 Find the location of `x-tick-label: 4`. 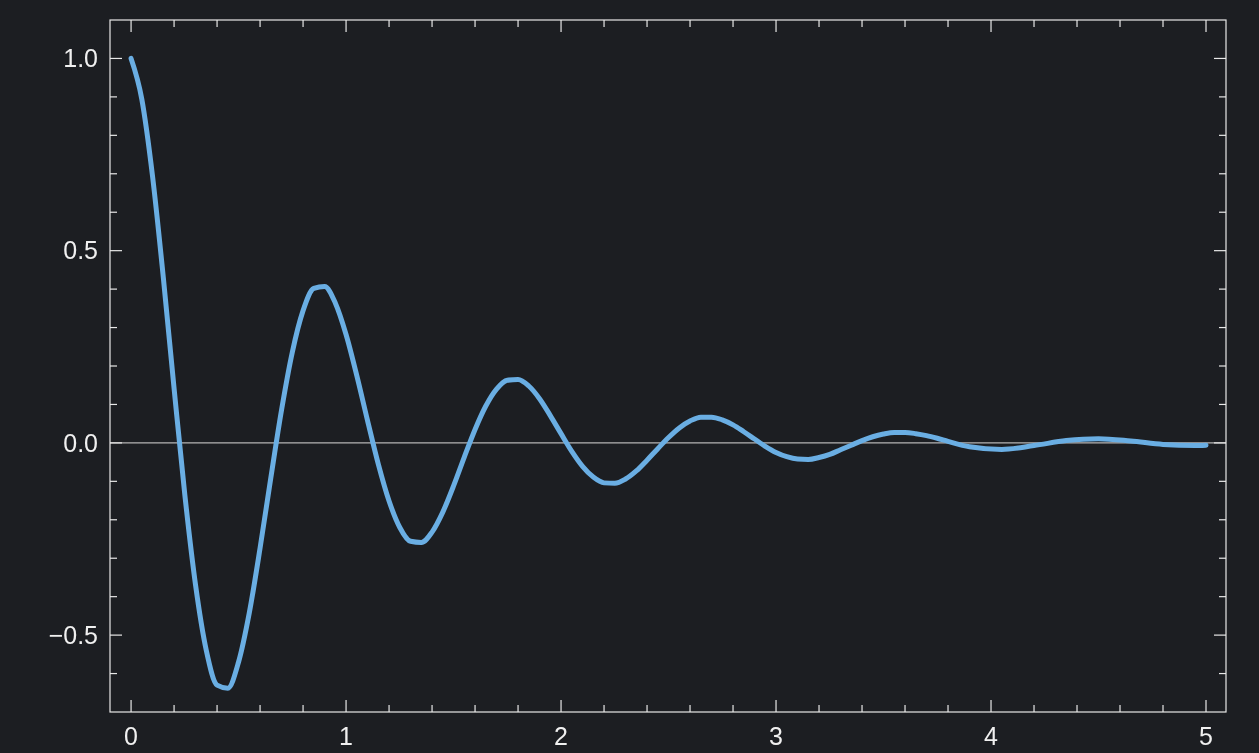

x-tick-label: 4 is located at coordinates (991, 736).